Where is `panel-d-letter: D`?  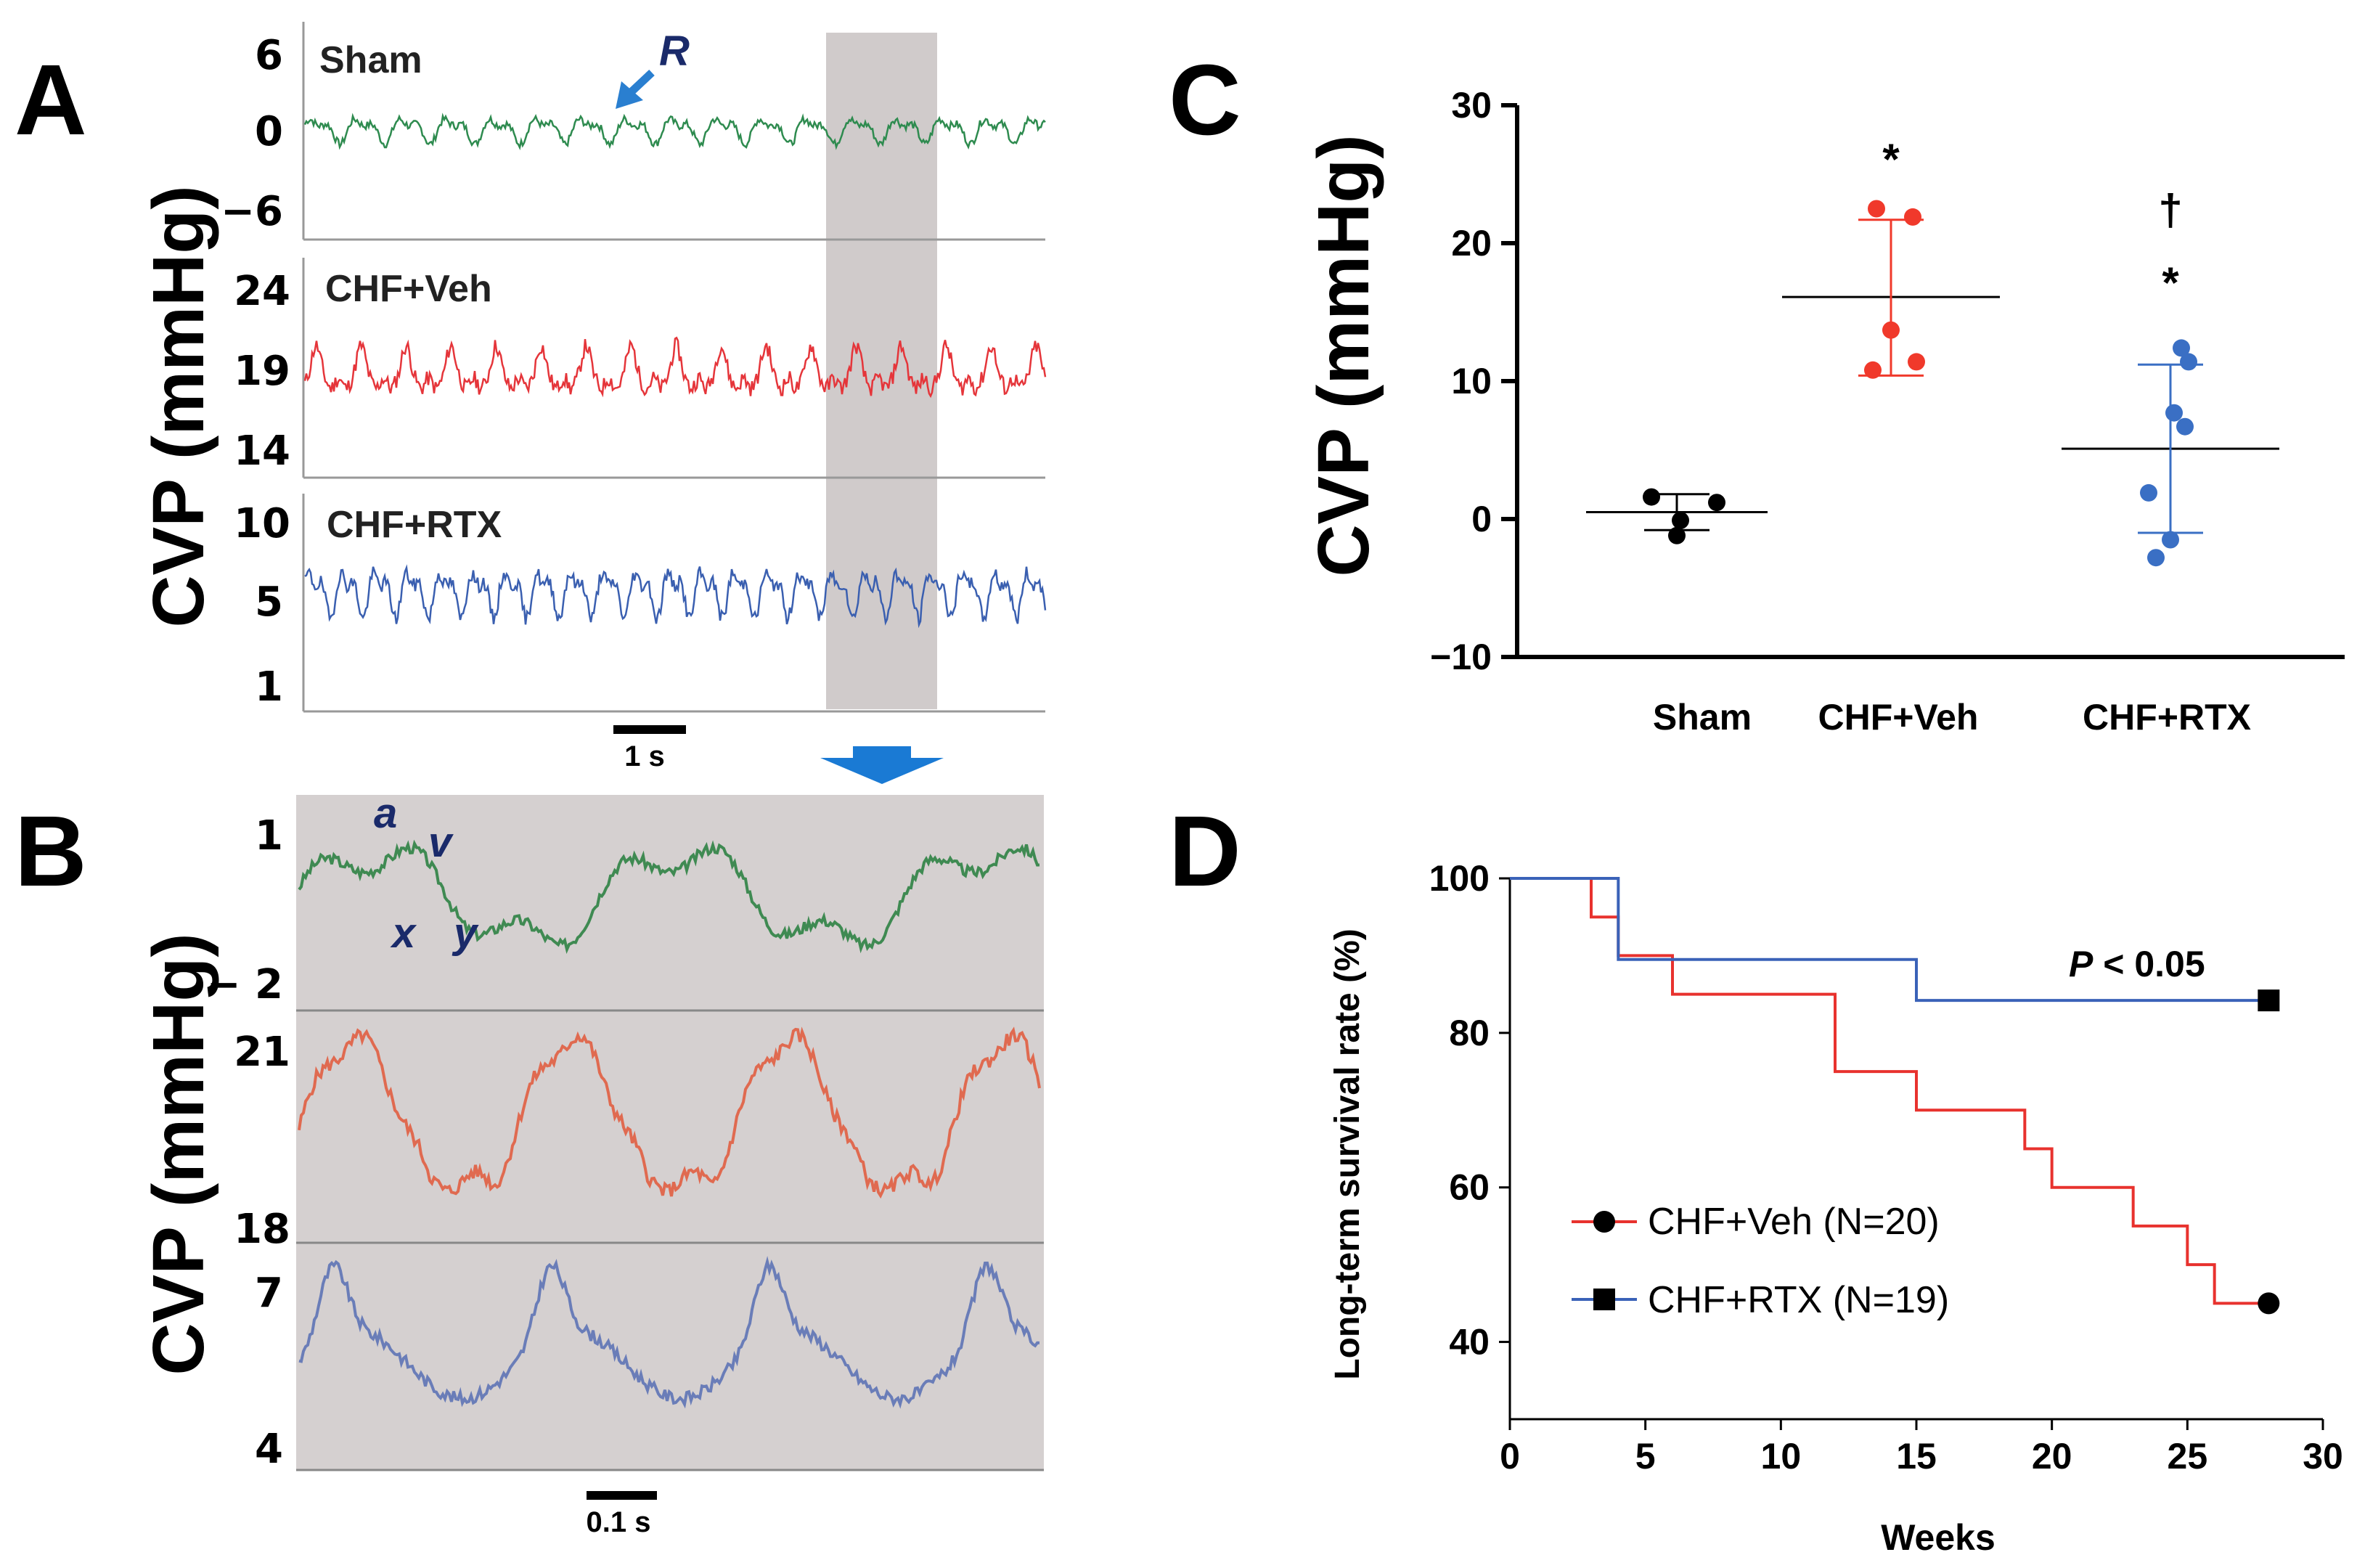 panel-d-letter: D is located at coordinates (1205, 852).